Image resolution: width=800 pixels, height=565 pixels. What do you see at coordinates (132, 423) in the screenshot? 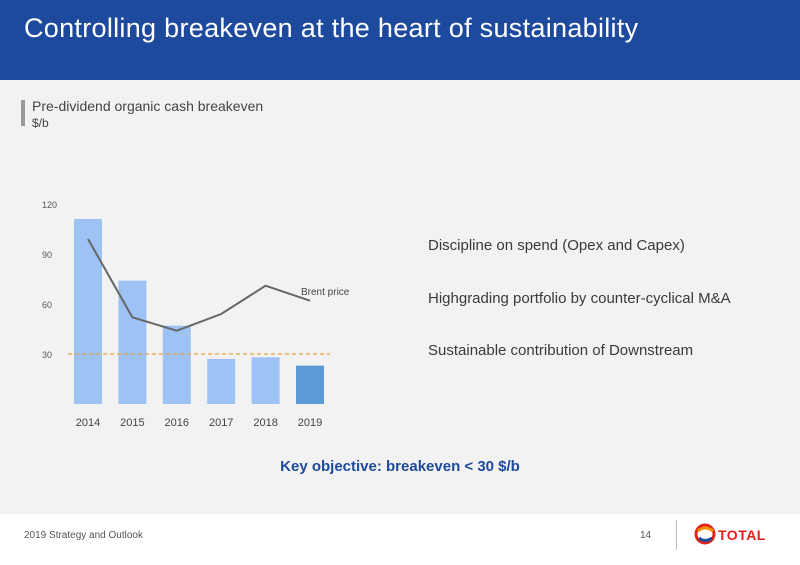
I see `x-tick-label: 2015` at bounding box center [132, 423].